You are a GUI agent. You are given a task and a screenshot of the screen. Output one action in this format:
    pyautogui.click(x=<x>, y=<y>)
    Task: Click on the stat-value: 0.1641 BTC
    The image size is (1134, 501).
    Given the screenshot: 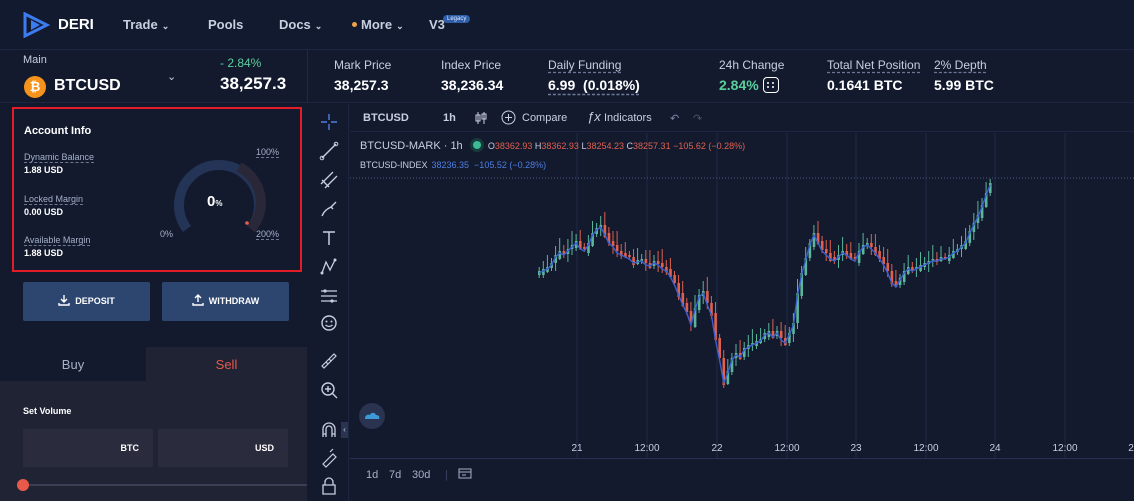 What is the action you would take?
    pyautogui.click(x=865, y=85)
    